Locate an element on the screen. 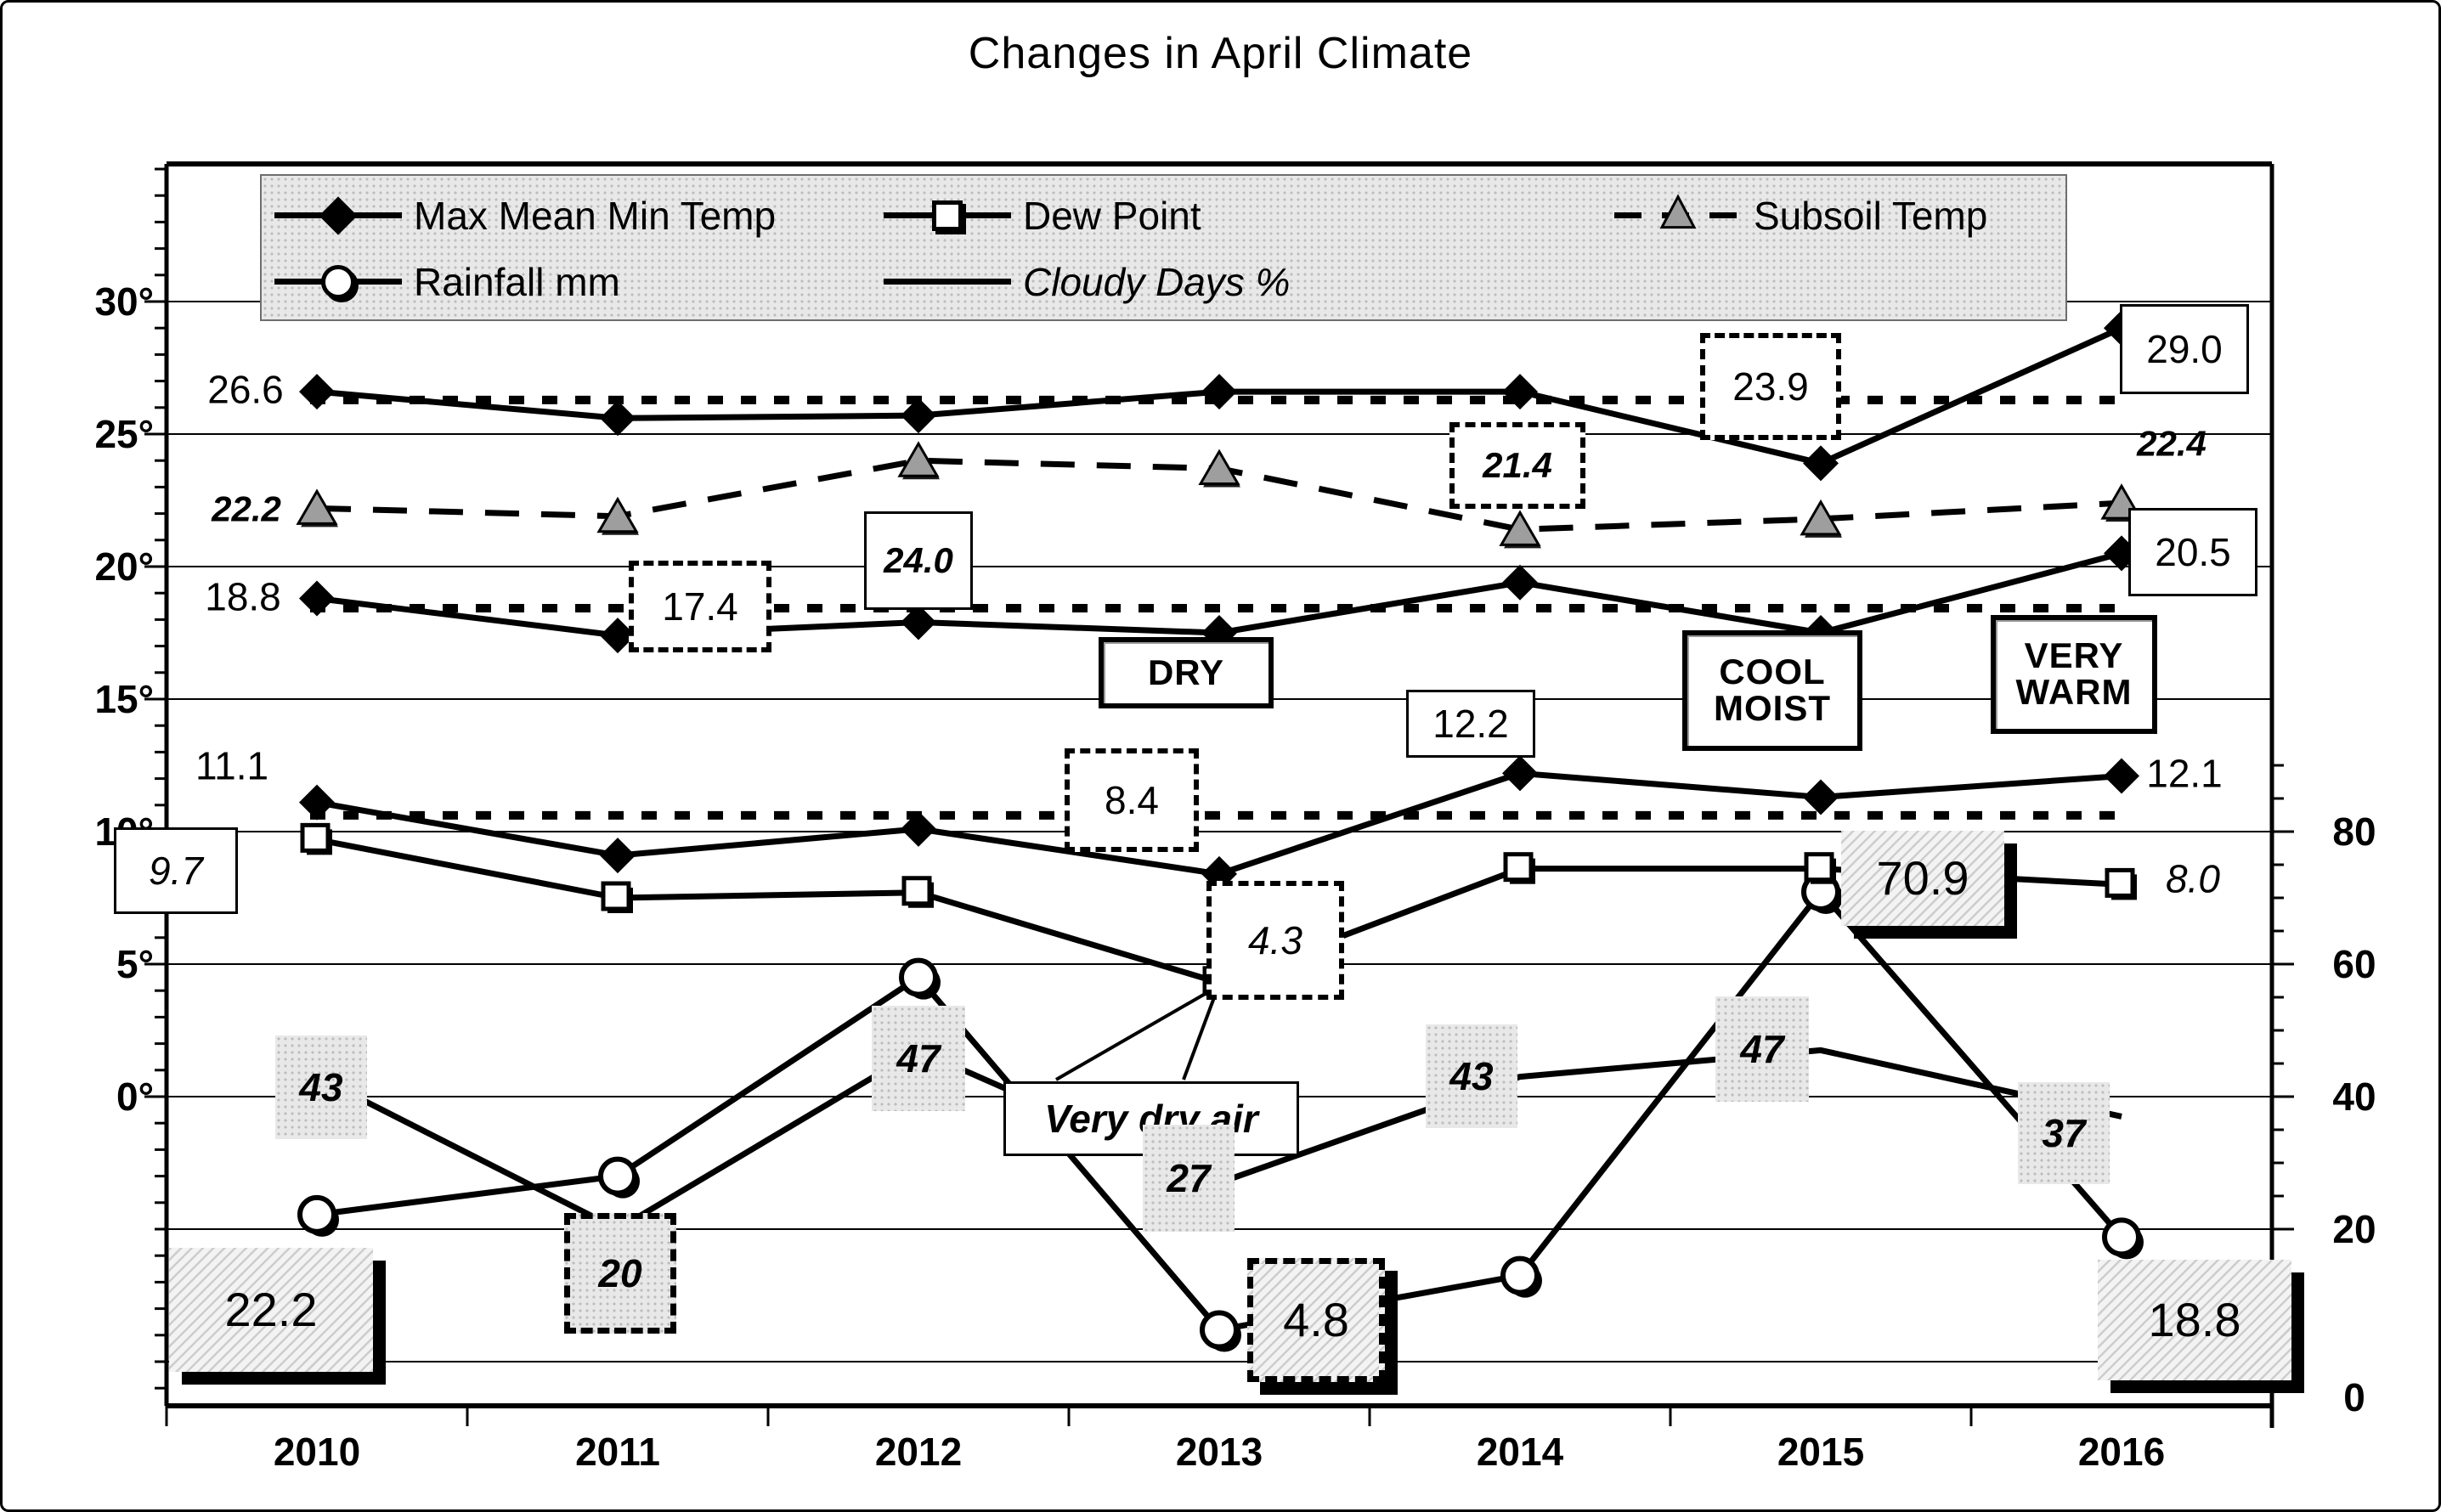 The width and height of the screenshot is (2441, 1512). legend-label: Dew Point is located at coordinates (1112, 216).